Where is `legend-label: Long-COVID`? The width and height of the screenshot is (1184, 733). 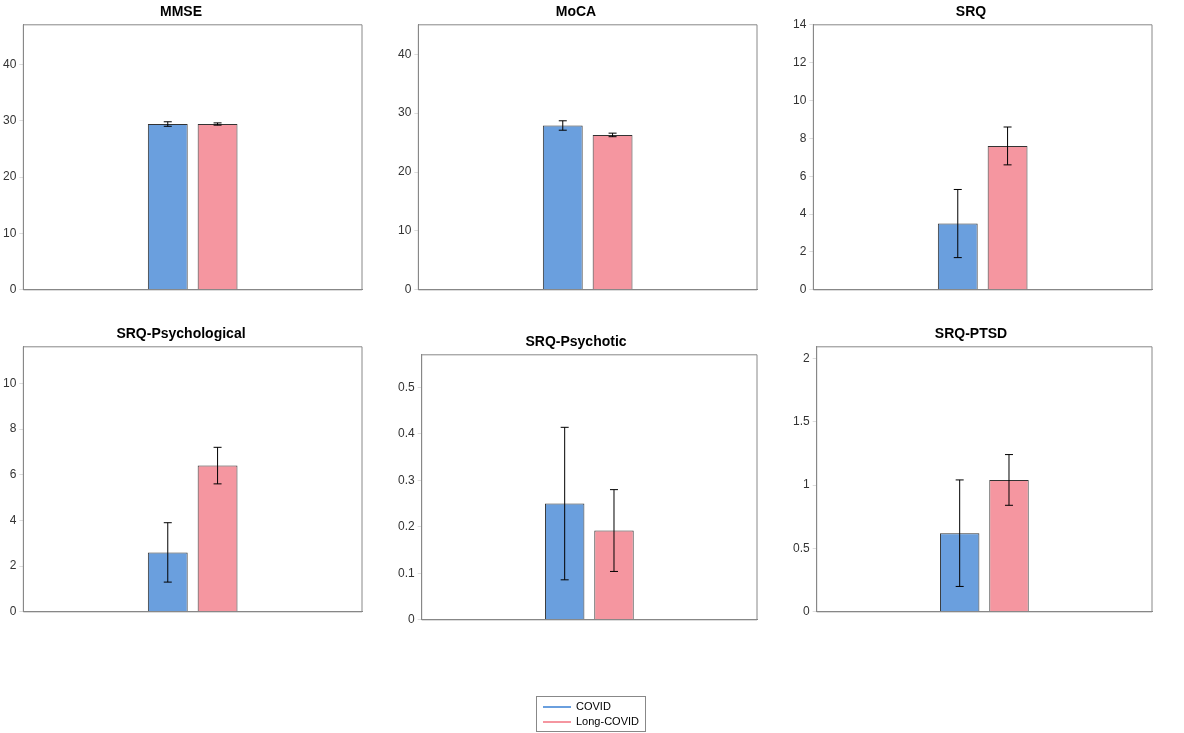
legend-label: Long-COVID is located at coordinates (607, 721).